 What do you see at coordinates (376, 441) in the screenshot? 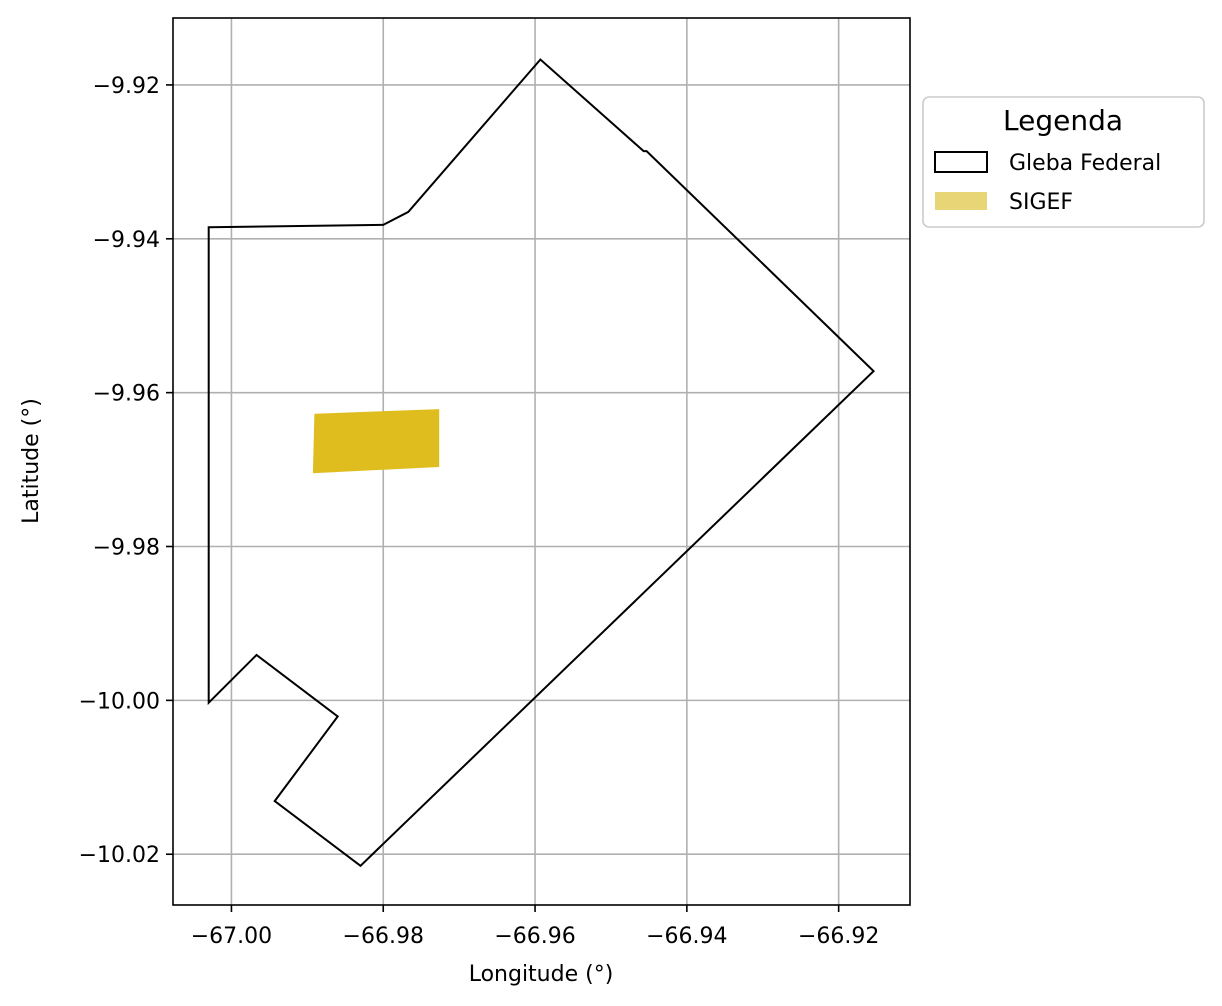
I see `sigef-polygon` at bounding box center [376, 441].